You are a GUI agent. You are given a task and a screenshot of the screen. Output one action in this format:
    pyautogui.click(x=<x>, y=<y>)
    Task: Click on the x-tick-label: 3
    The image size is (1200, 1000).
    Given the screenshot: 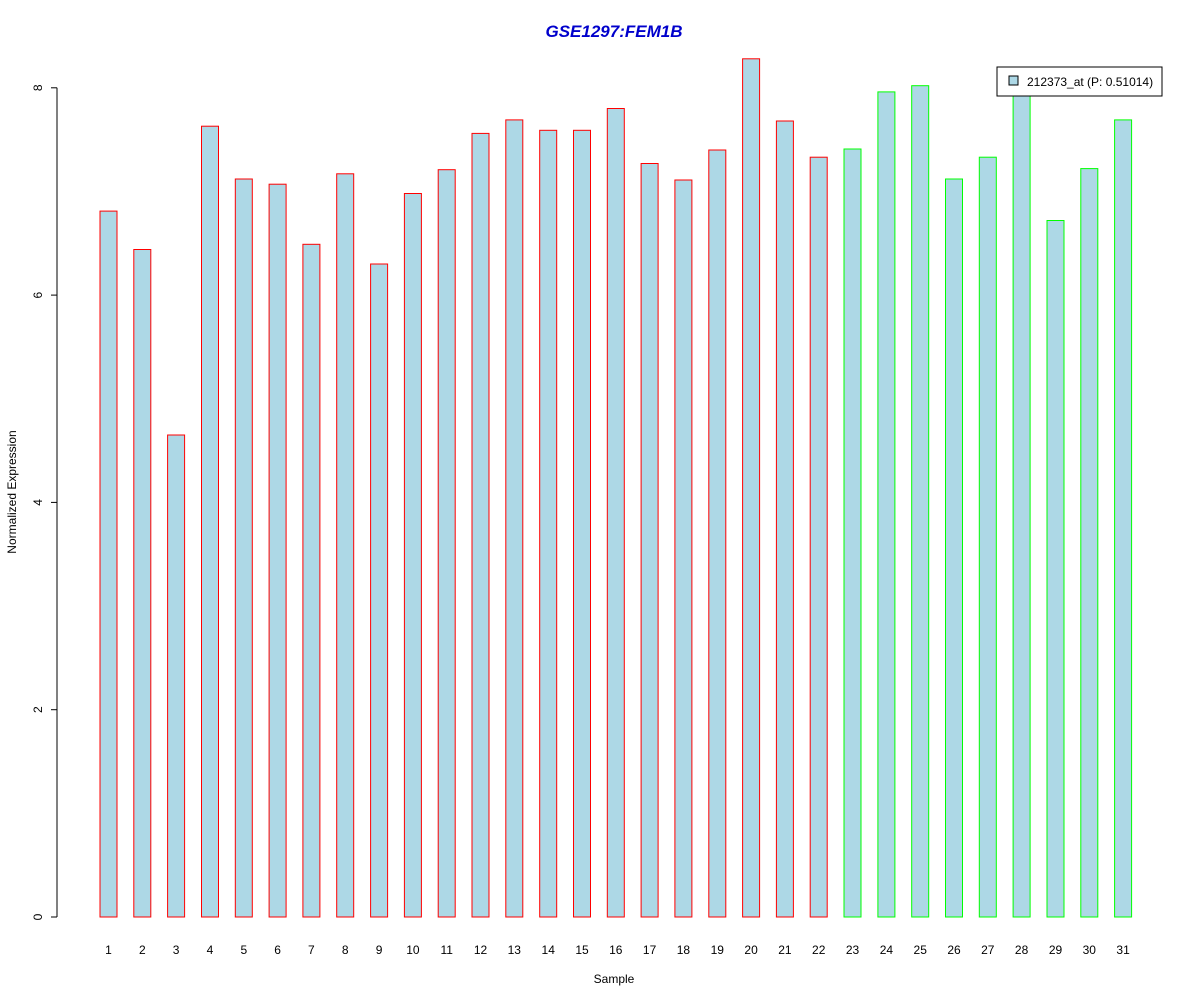 What is the action you would take?
    pyautogui.click(x=176, y=950)
    